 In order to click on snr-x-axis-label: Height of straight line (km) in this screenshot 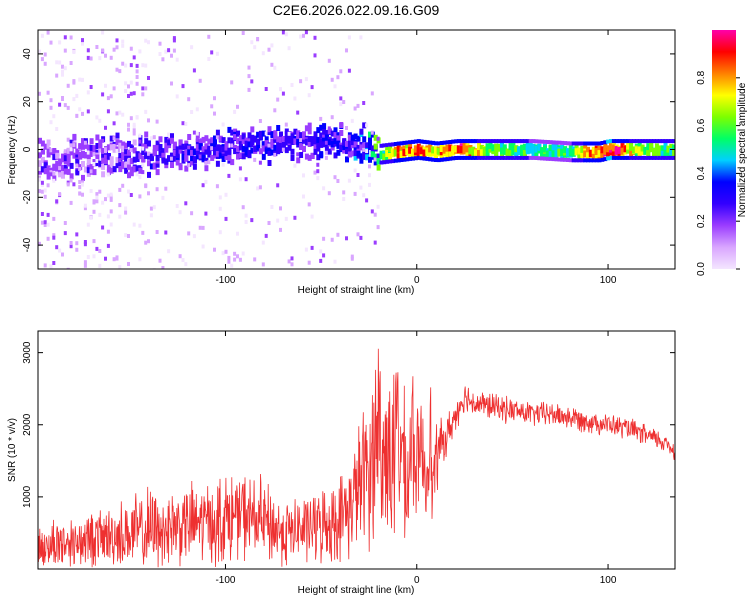, I will do `click(356, 590)`.